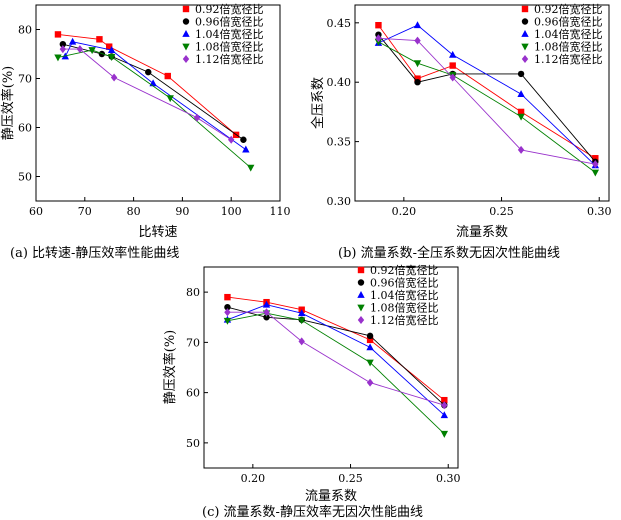 The image size is (621, 520). Describe the element at coordinates (94, 253) in the screenshot. I see `panel-caption: (a) 比转速-静压效率性能曲线` at that location.